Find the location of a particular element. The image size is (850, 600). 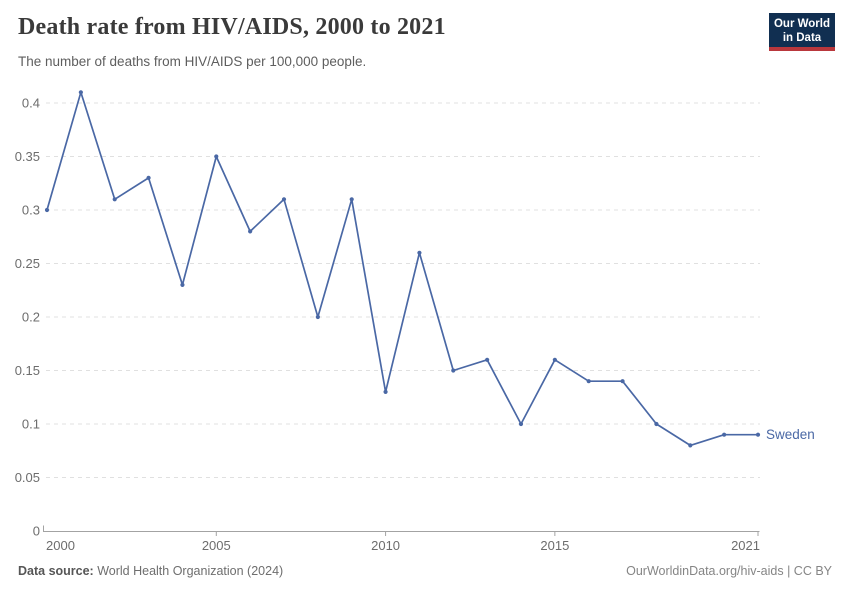

y-tick-label: 0 is located at coordinates (36, 531).